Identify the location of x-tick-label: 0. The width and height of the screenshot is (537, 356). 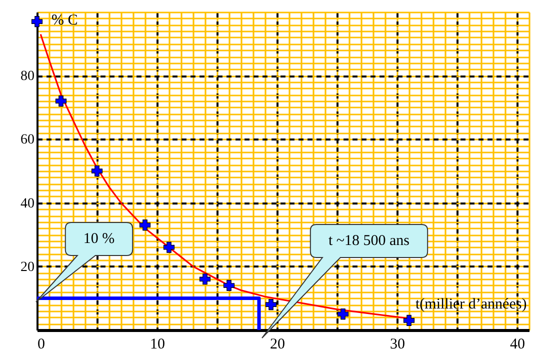
(41, 344).